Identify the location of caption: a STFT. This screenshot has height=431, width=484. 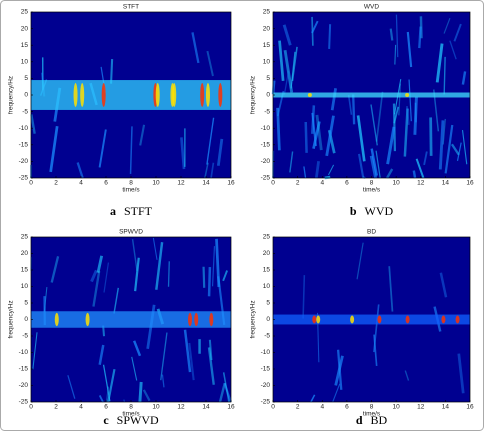
(131, 211).